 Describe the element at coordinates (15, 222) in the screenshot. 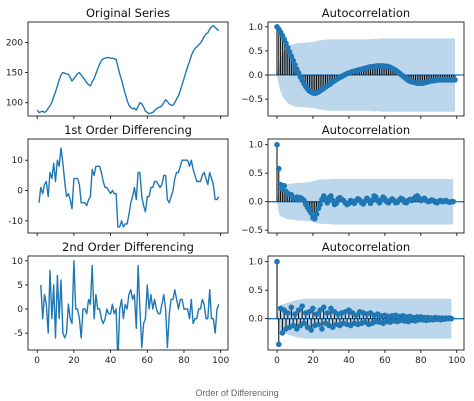

I see `y-tick-label: -10` at that location.